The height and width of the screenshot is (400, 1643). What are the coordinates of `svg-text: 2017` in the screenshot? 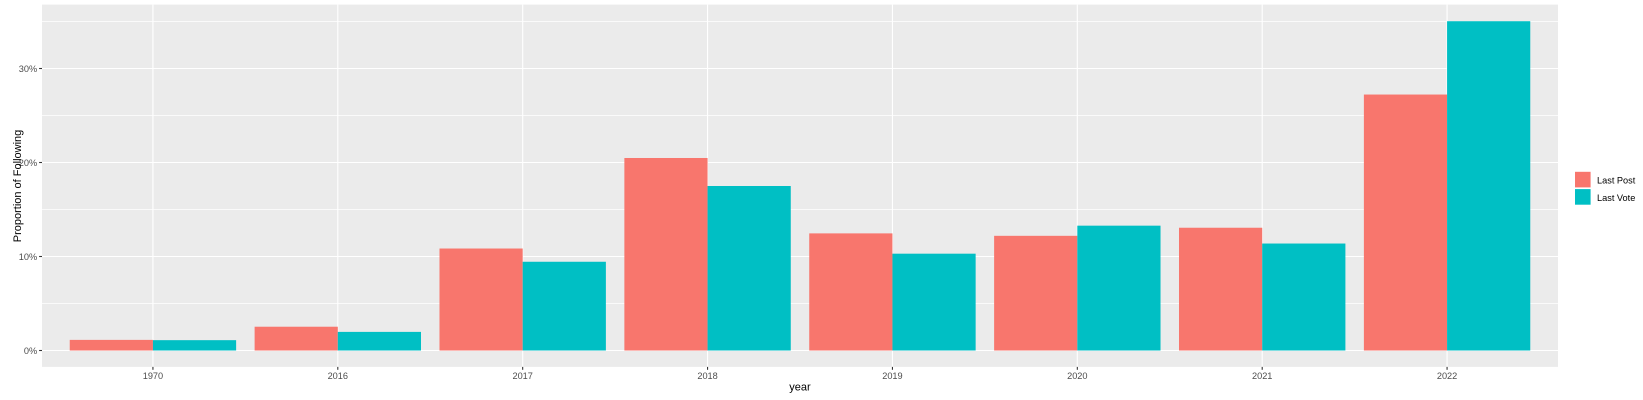 It's located at (522, 376).